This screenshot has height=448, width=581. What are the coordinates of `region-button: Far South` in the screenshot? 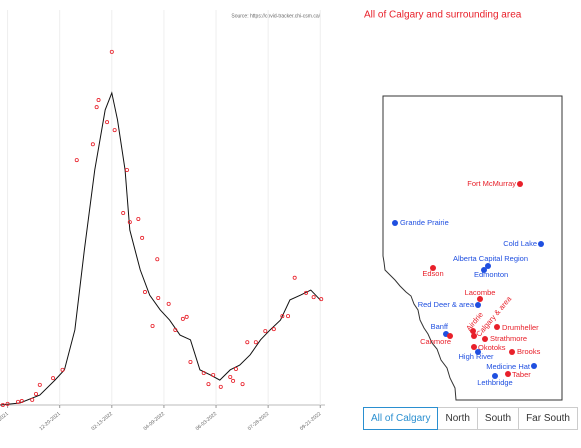 It's located at (548, 418).